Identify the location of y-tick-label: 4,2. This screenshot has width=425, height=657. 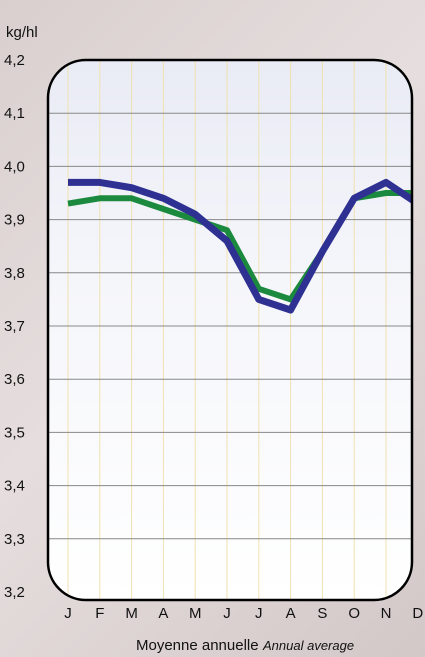
(14, 60).